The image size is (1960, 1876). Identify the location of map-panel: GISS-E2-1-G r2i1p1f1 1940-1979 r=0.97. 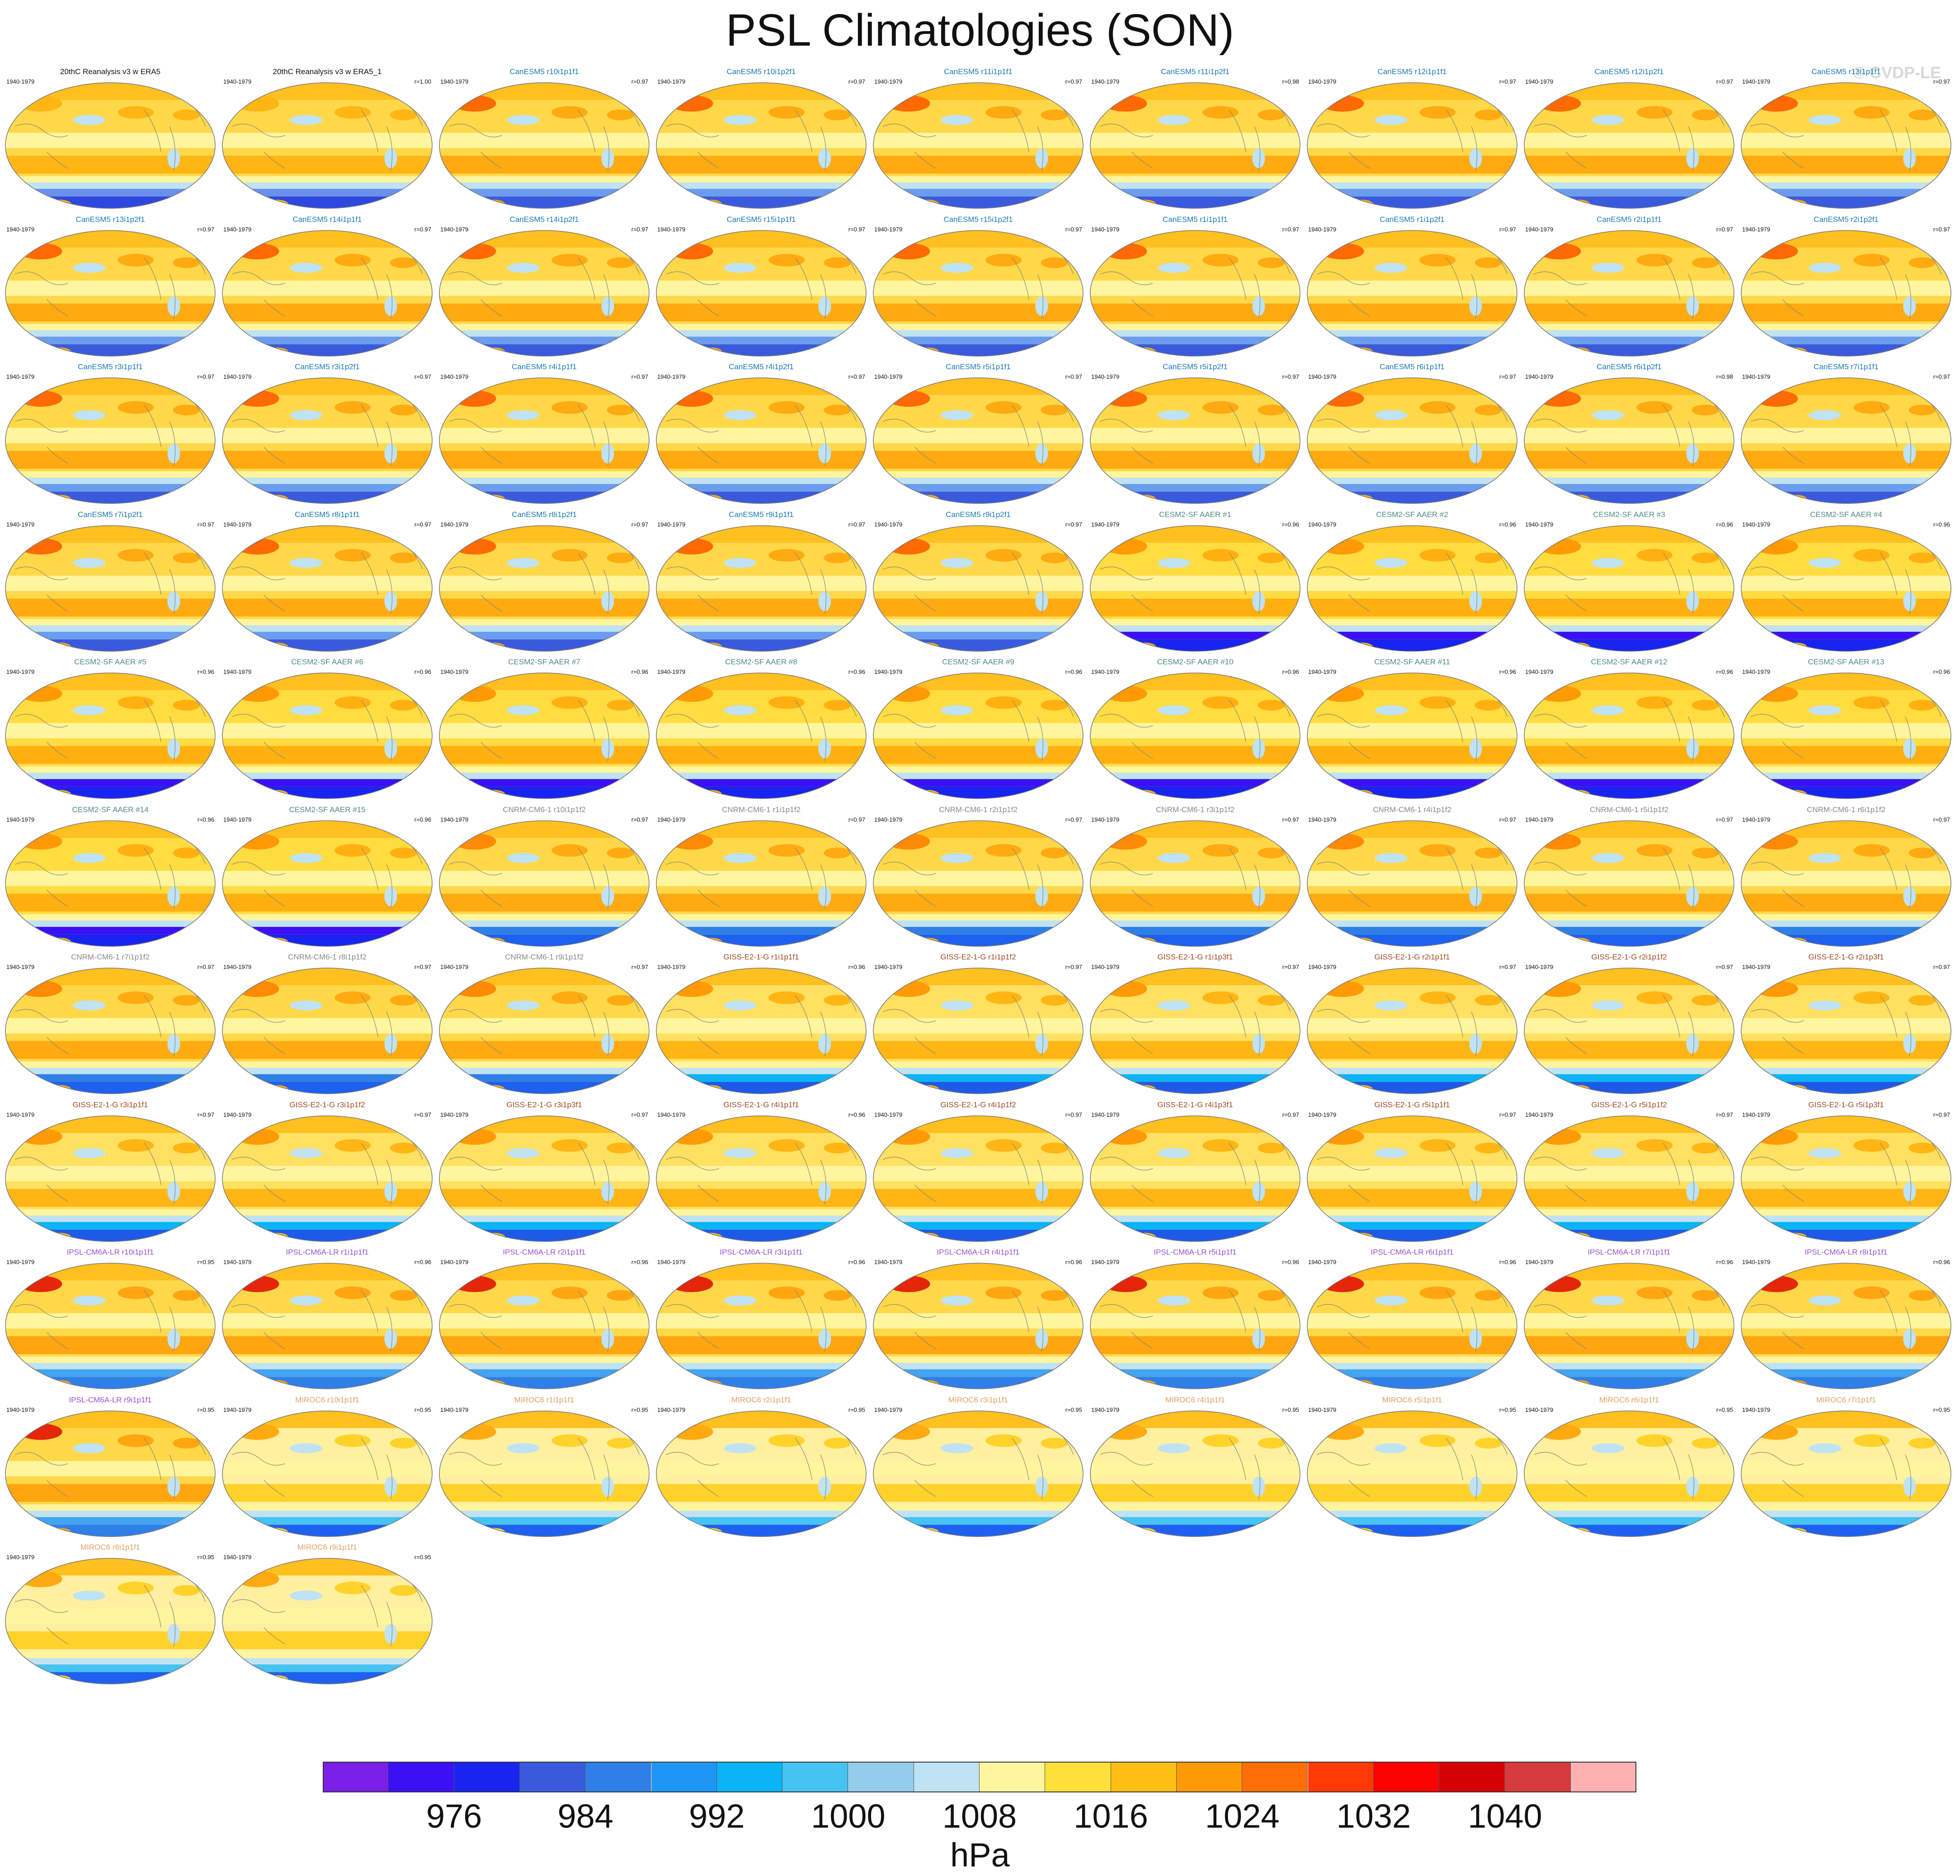
(1412, 1023).